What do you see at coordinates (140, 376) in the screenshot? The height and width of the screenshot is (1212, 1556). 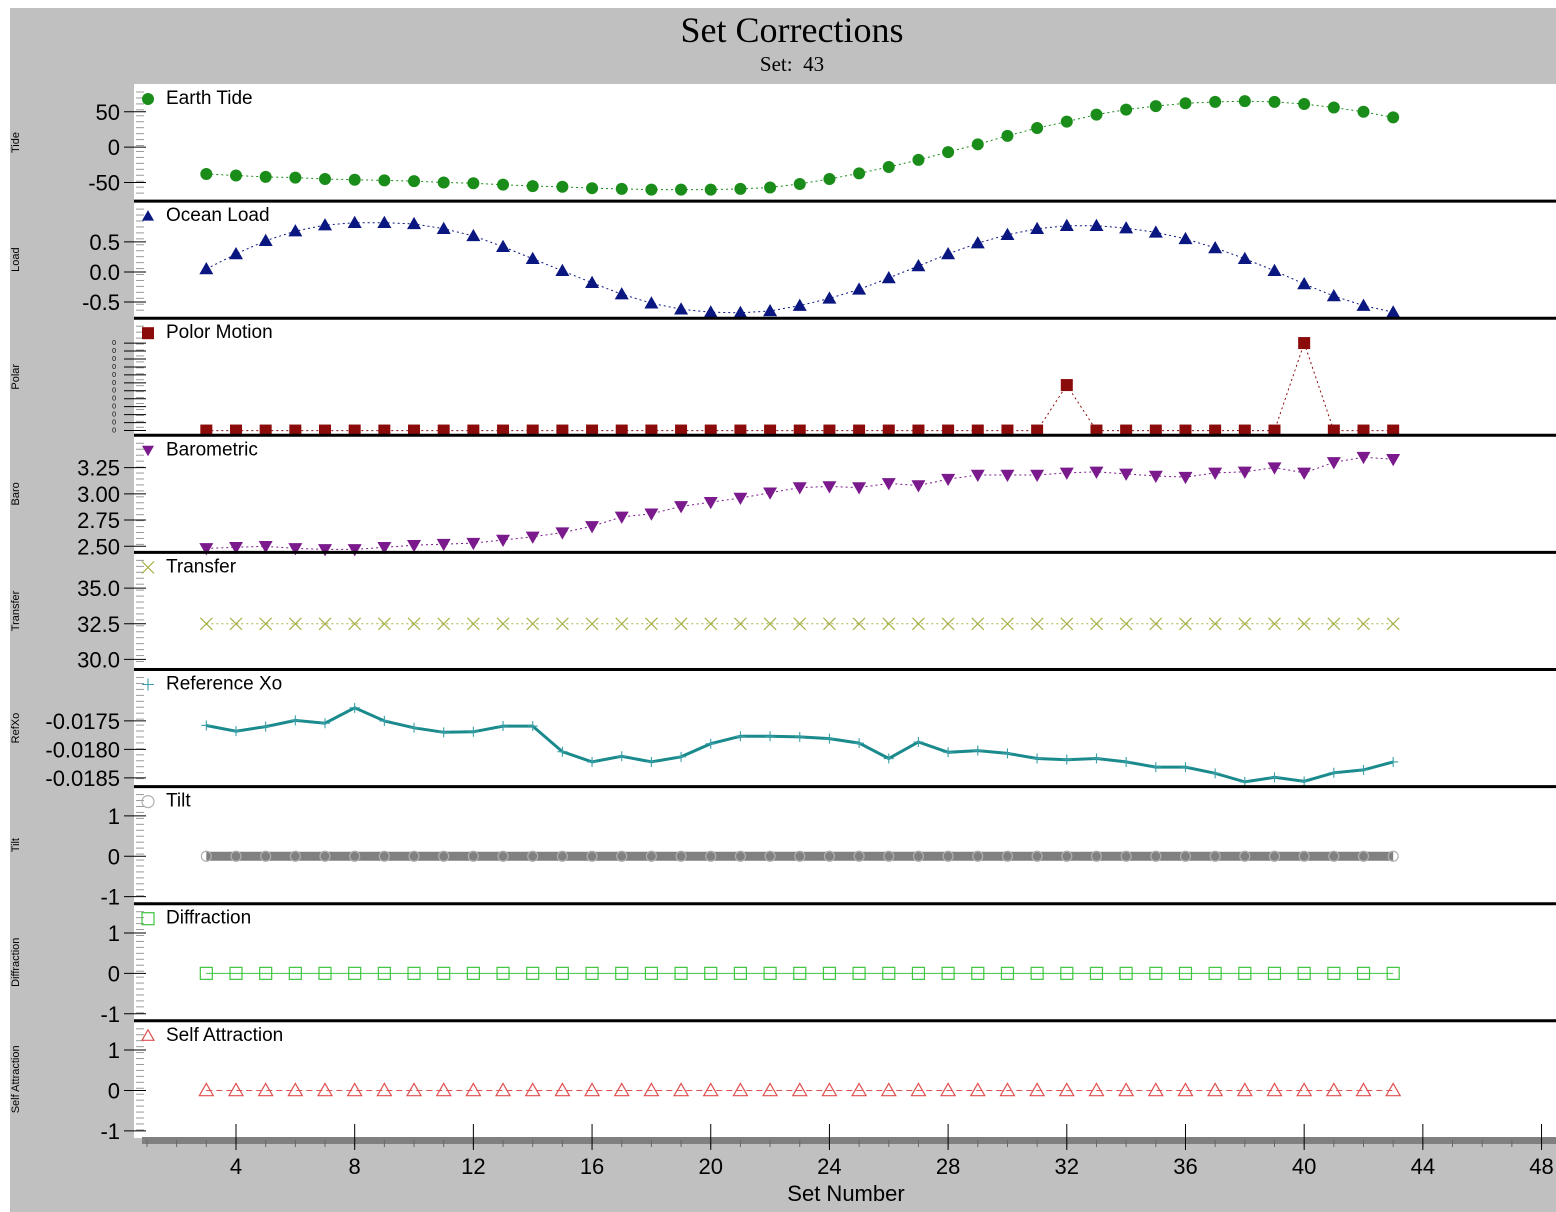 I see `y-minor-ticks-polar` at bounding box center [140, 376].